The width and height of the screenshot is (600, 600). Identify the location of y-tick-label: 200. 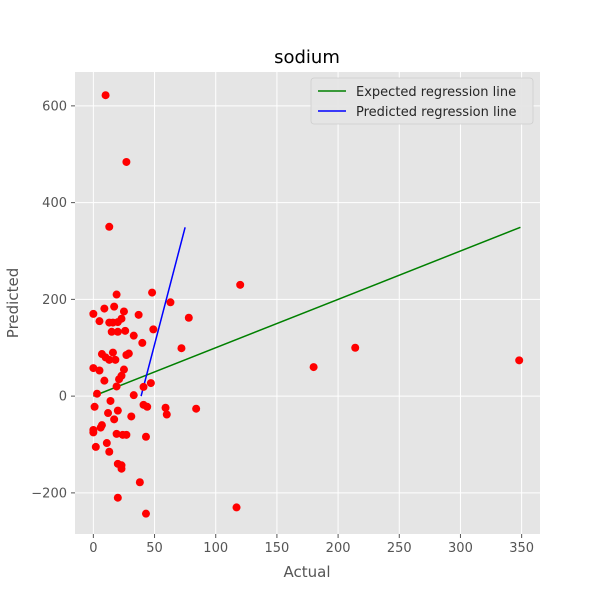
(54, 300).